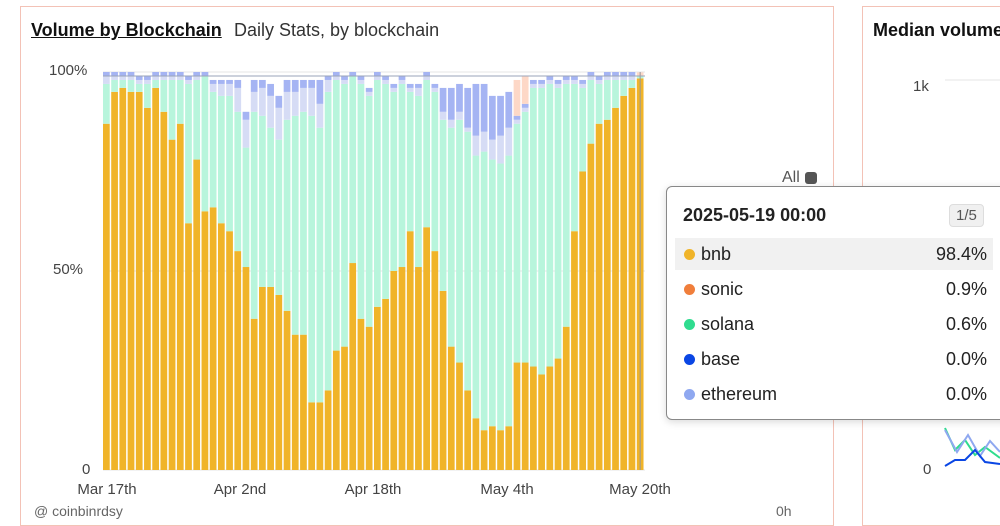 The image size is (1000, 526). Describe the element at coordinates (936, 30) in the screenshot. I see `right-panel-title: Median volume` at that location.